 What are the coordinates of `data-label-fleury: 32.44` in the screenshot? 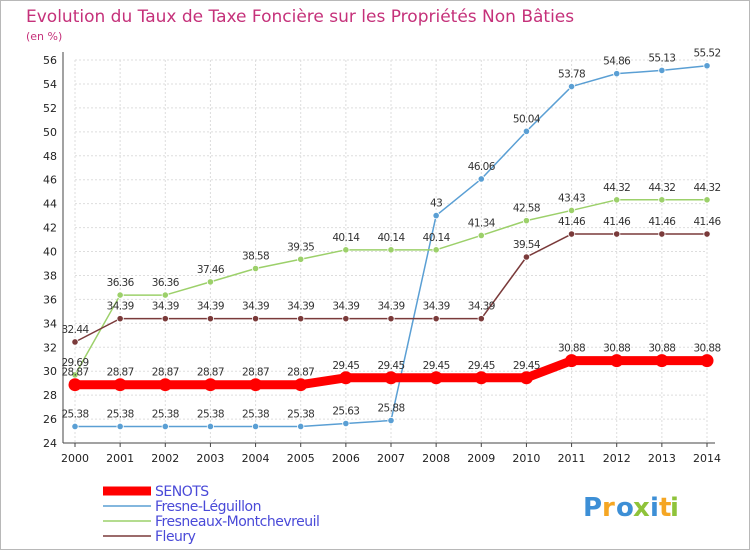 It's located at (75, 330).